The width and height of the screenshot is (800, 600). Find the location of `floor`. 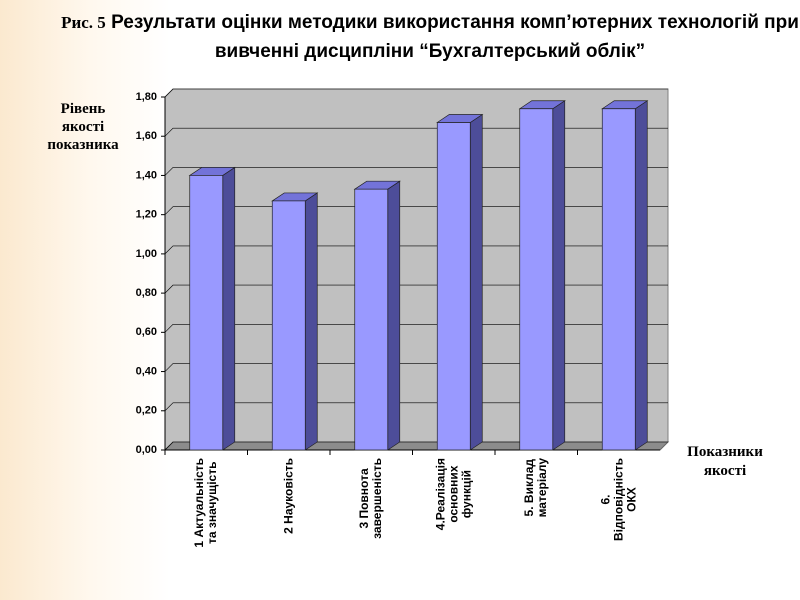

floor is located at coordinates (416, 446).